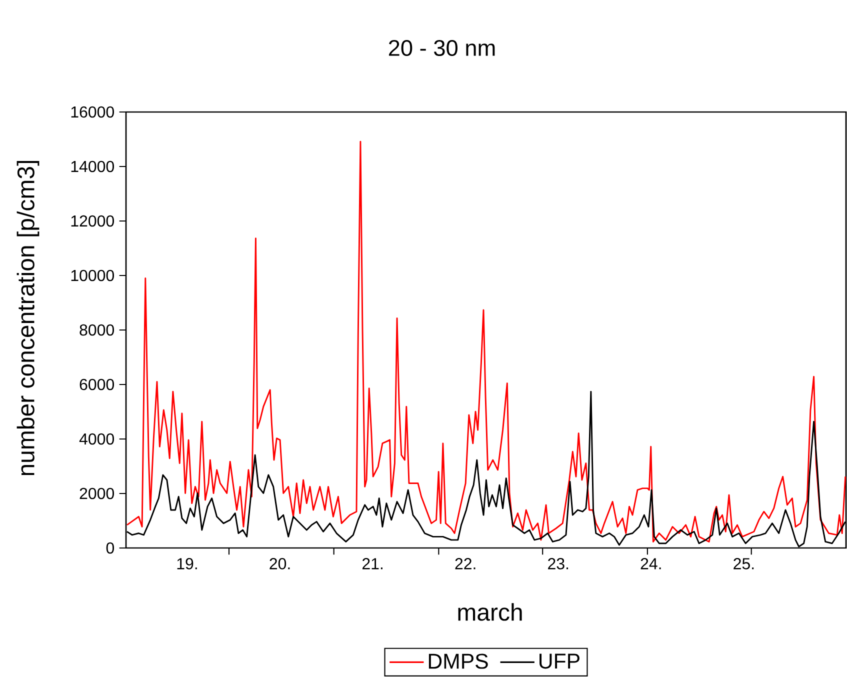 This screenshot has height=685, width=847. Describe the element at coordinates (650, 564) in the screenshot. I see `x-tick-label: 24.` at that location.